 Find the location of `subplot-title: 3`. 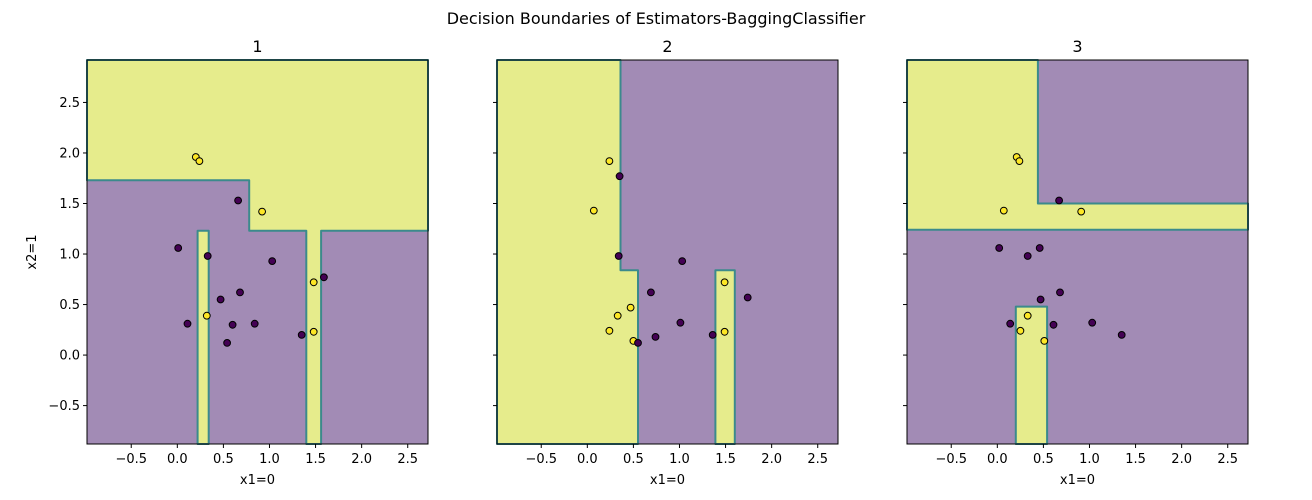

subplot-title: 3 is located at coordinates (1077, 46).